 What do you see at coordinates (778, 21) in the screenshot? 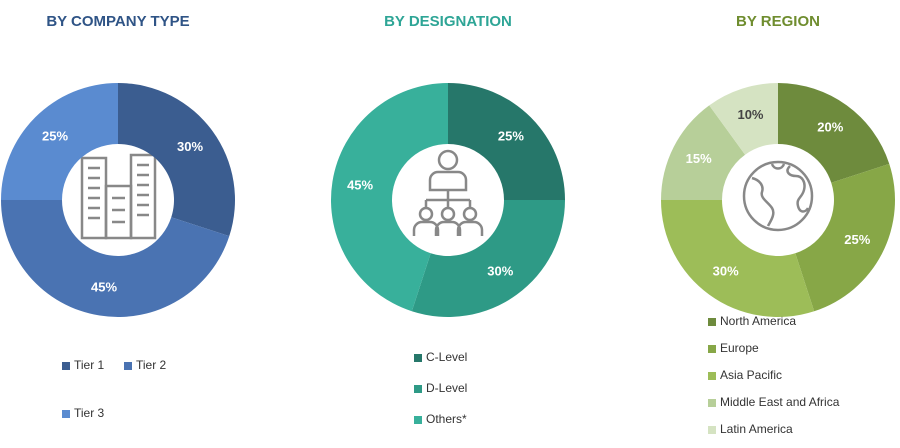
I see `chart-title: BY REGION` at bounding box center [778, 21].